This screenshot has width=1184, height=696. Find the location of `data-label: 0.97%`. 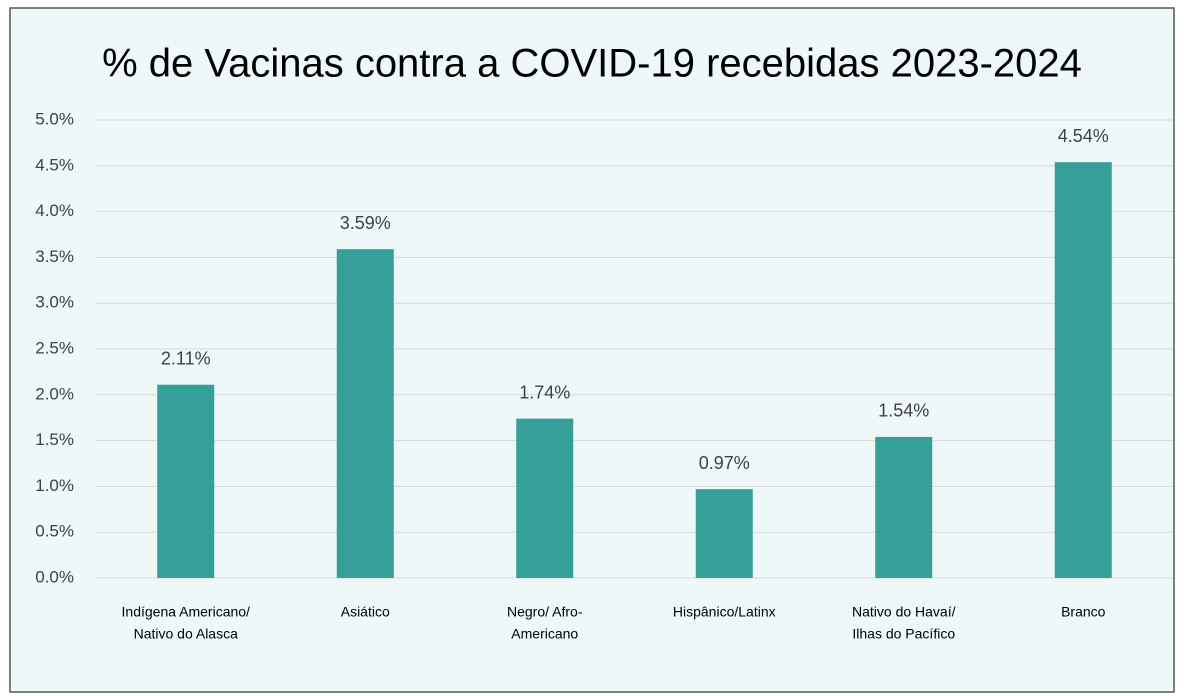

data-label: 0.97% is located at coordinates (724, 463).